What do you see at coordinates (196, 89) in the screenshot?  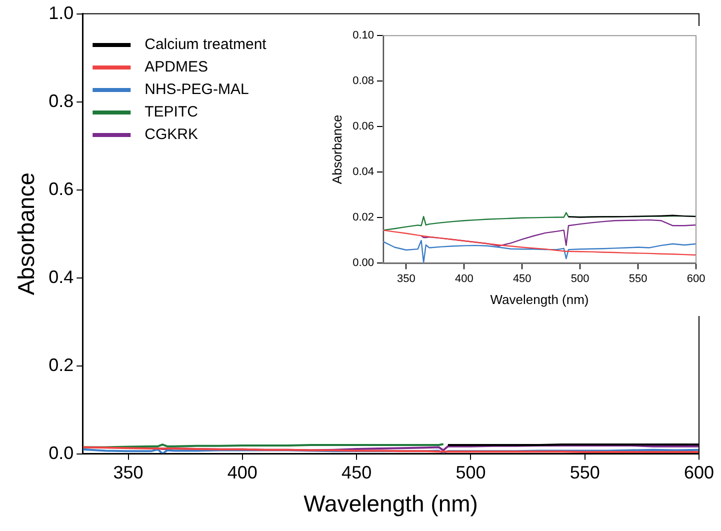 I see `legend-label: NHS-PEG-MAL` at bounding box center [196, 89].